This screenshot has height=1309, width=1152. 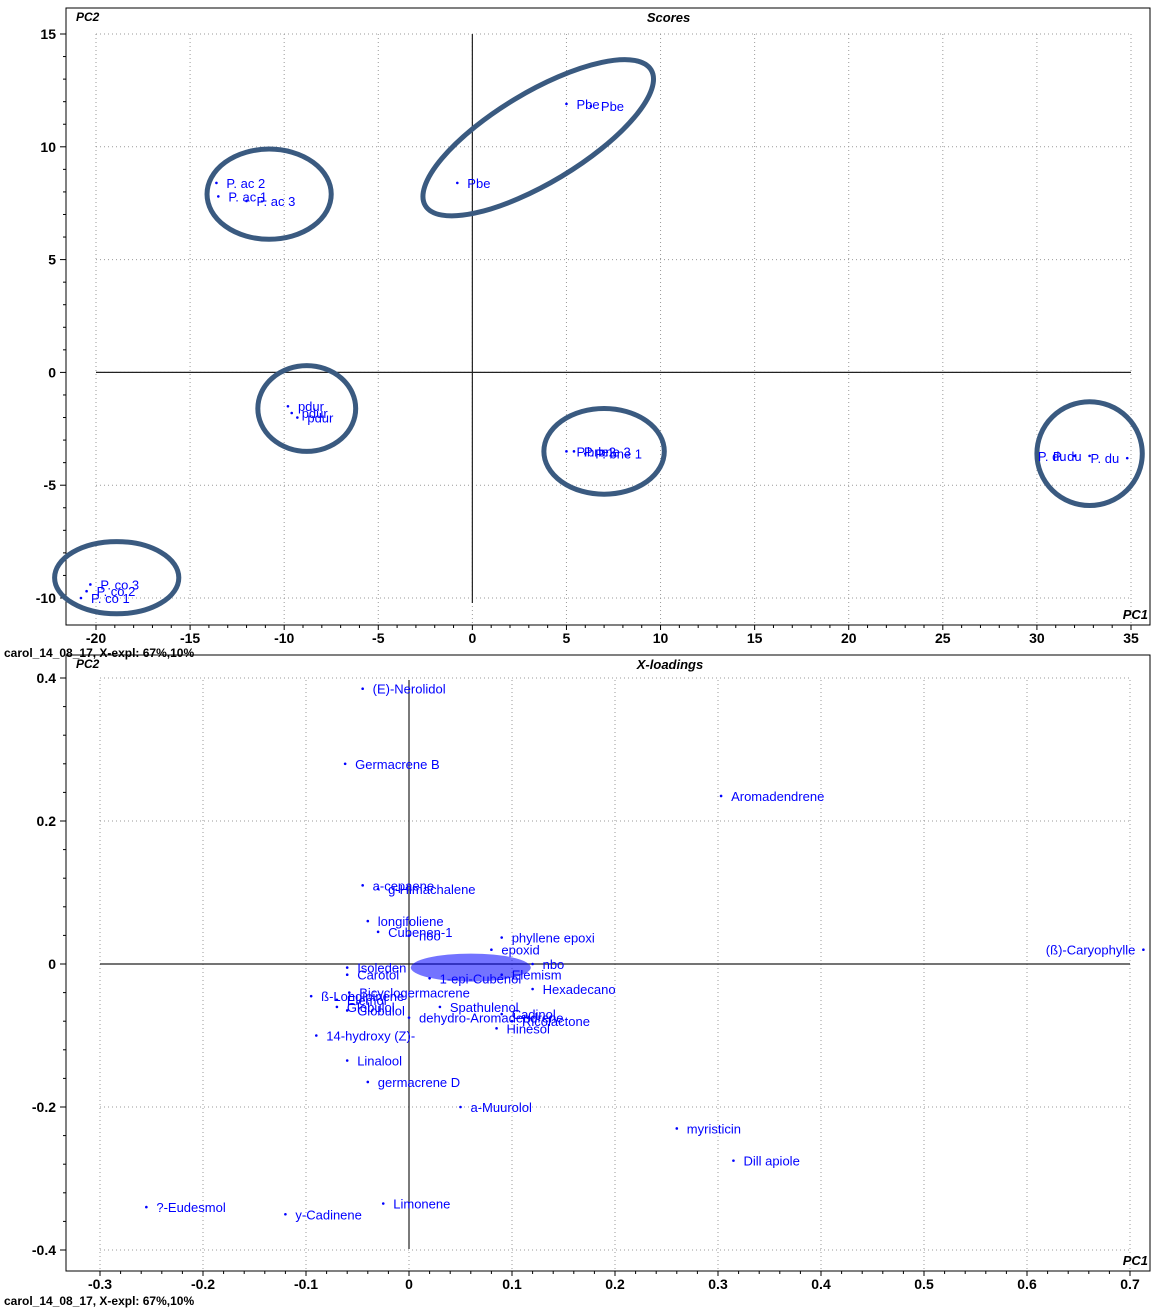 What do you see at coordinates (554, 964) in the screenshot?
I see `point-label: nbo` at bounding box center [554, 964].